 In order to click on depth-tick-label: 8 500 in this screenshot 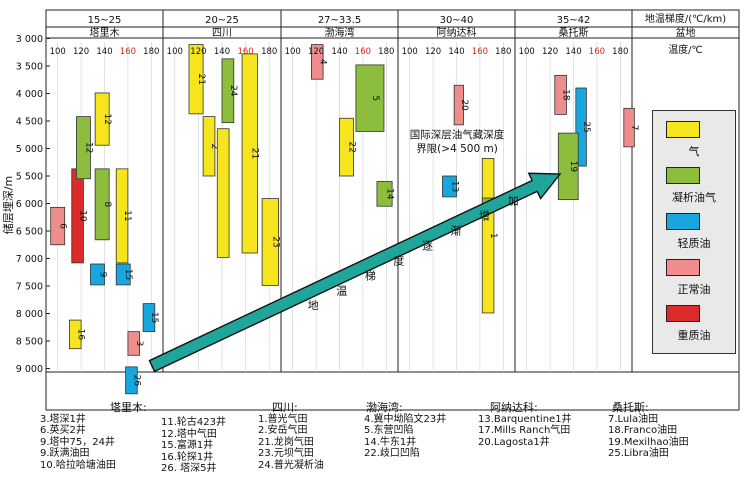, I will do `click(29, 342)`.